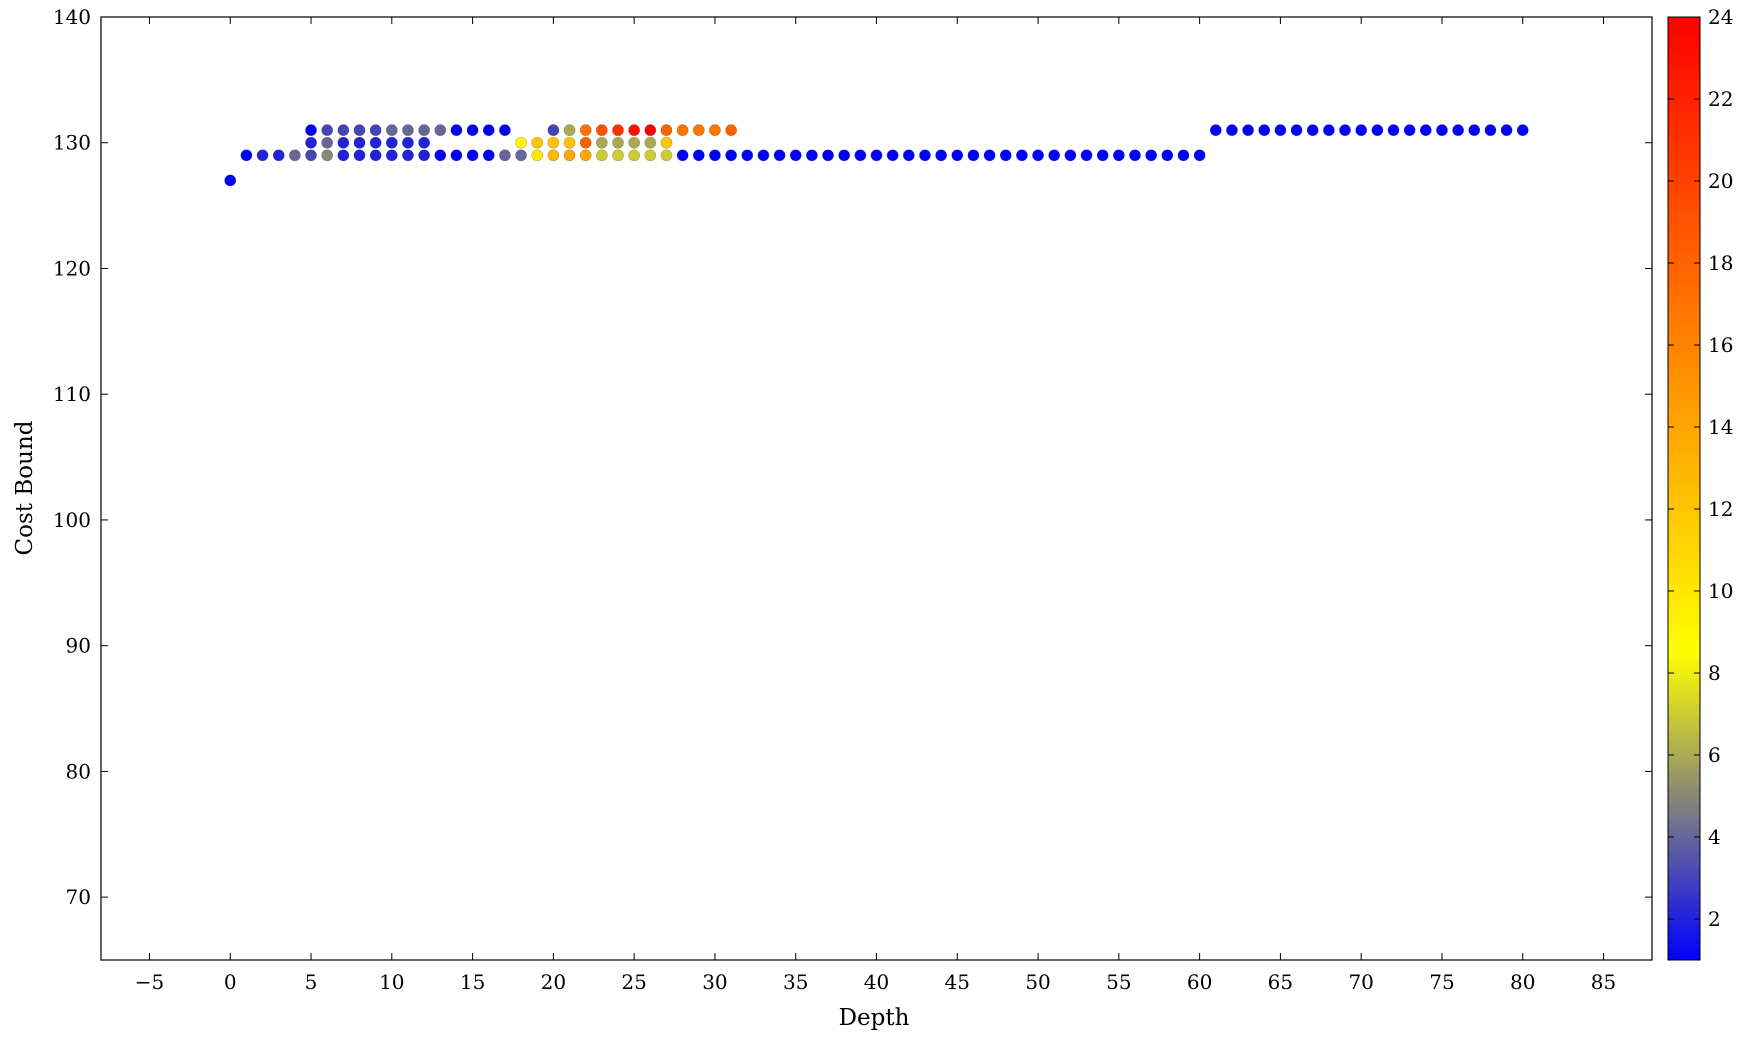 This screenshot has height=1037, width=1752. What do you see at coordinates (1714, 837) in the screenshot?
I see `colorbar-tick-label: 4` at bounding box center [1714, 837].